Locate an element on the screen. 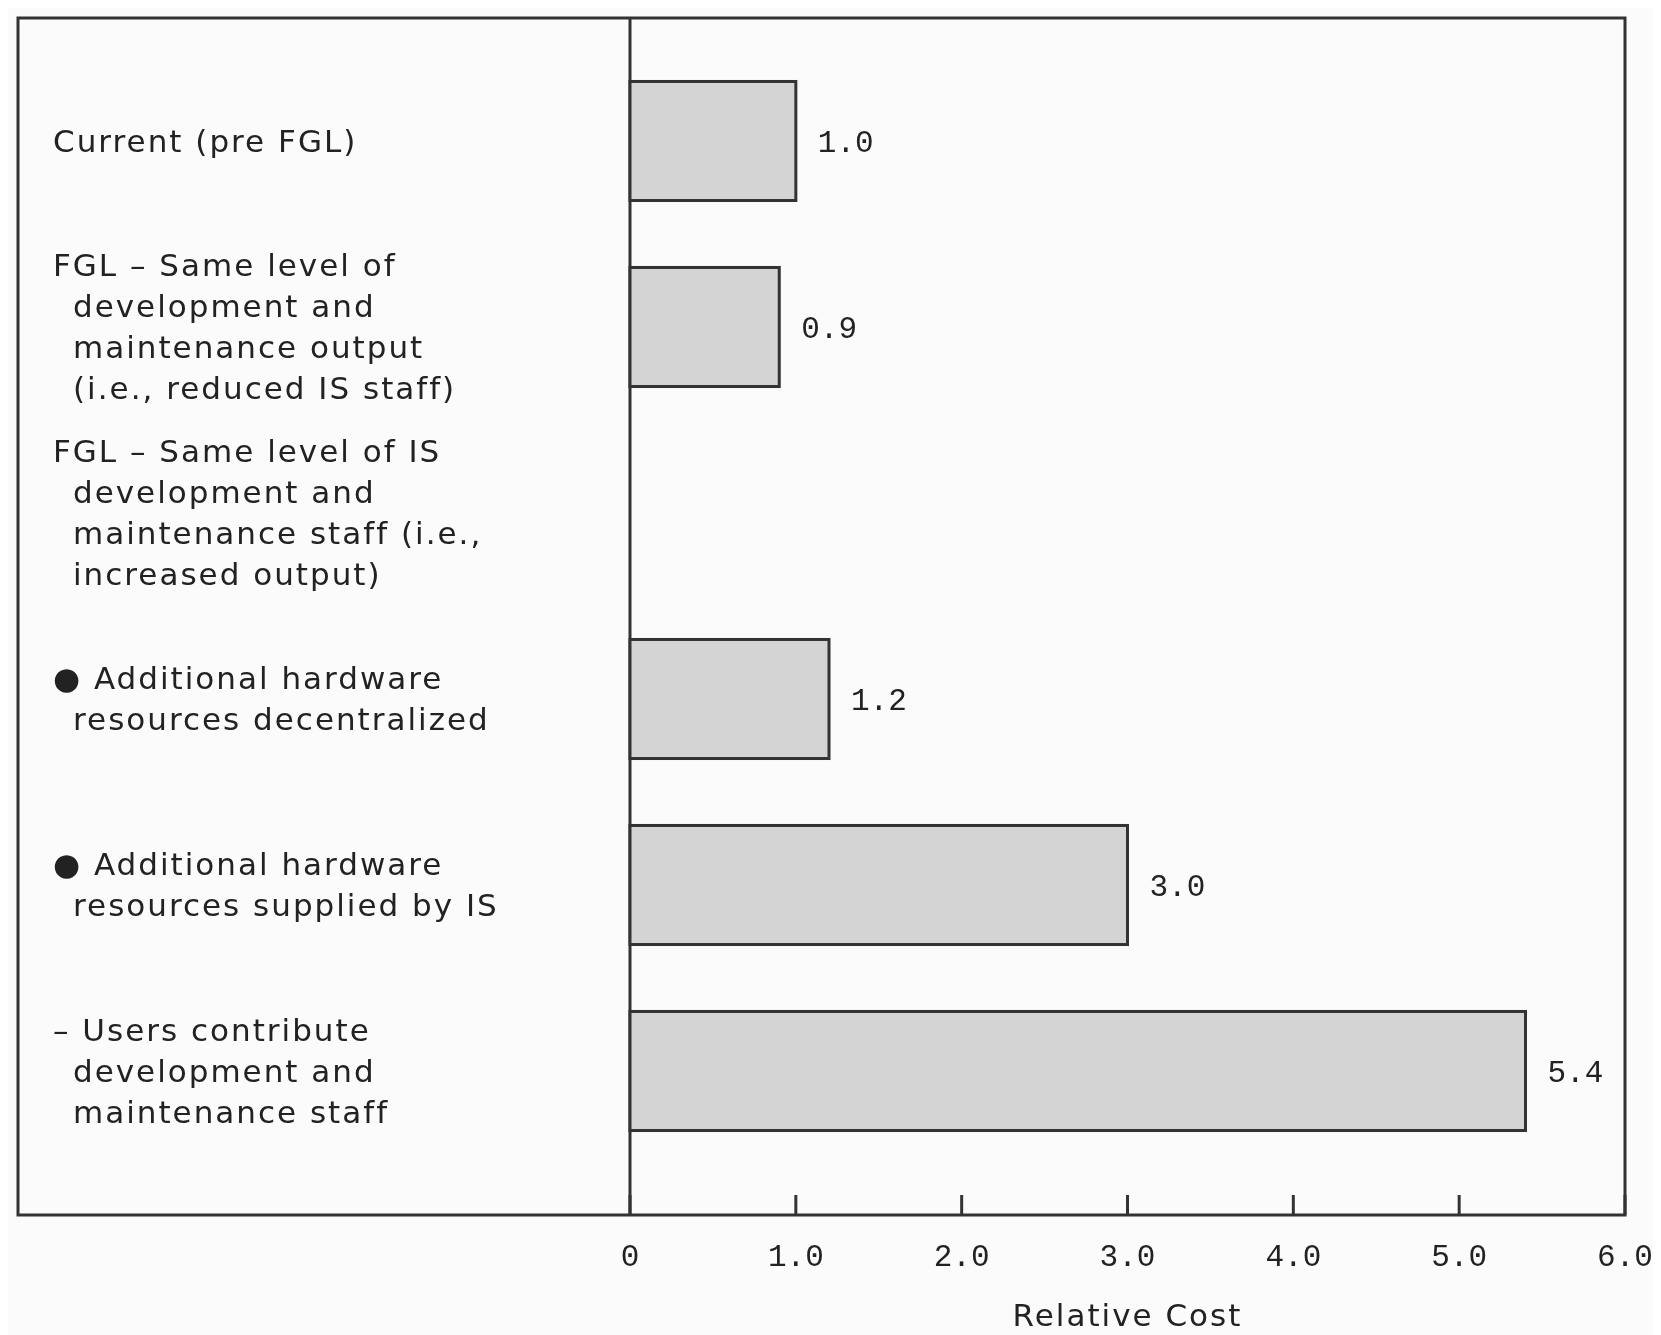  x-tick-label: 2.0 is located at coordinates (961, 1257).